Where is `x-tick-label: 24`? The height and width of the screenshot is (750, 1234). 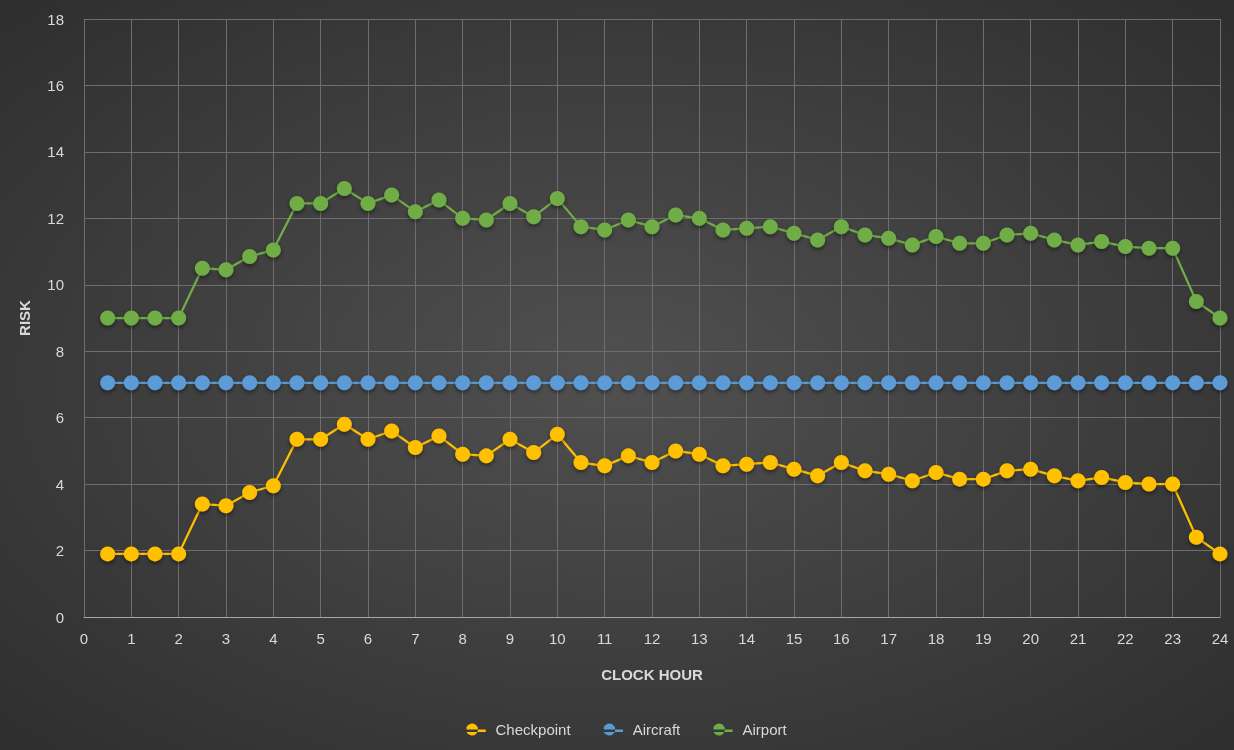 x-tick-label: 24 is located at coordinates (1220, 638).